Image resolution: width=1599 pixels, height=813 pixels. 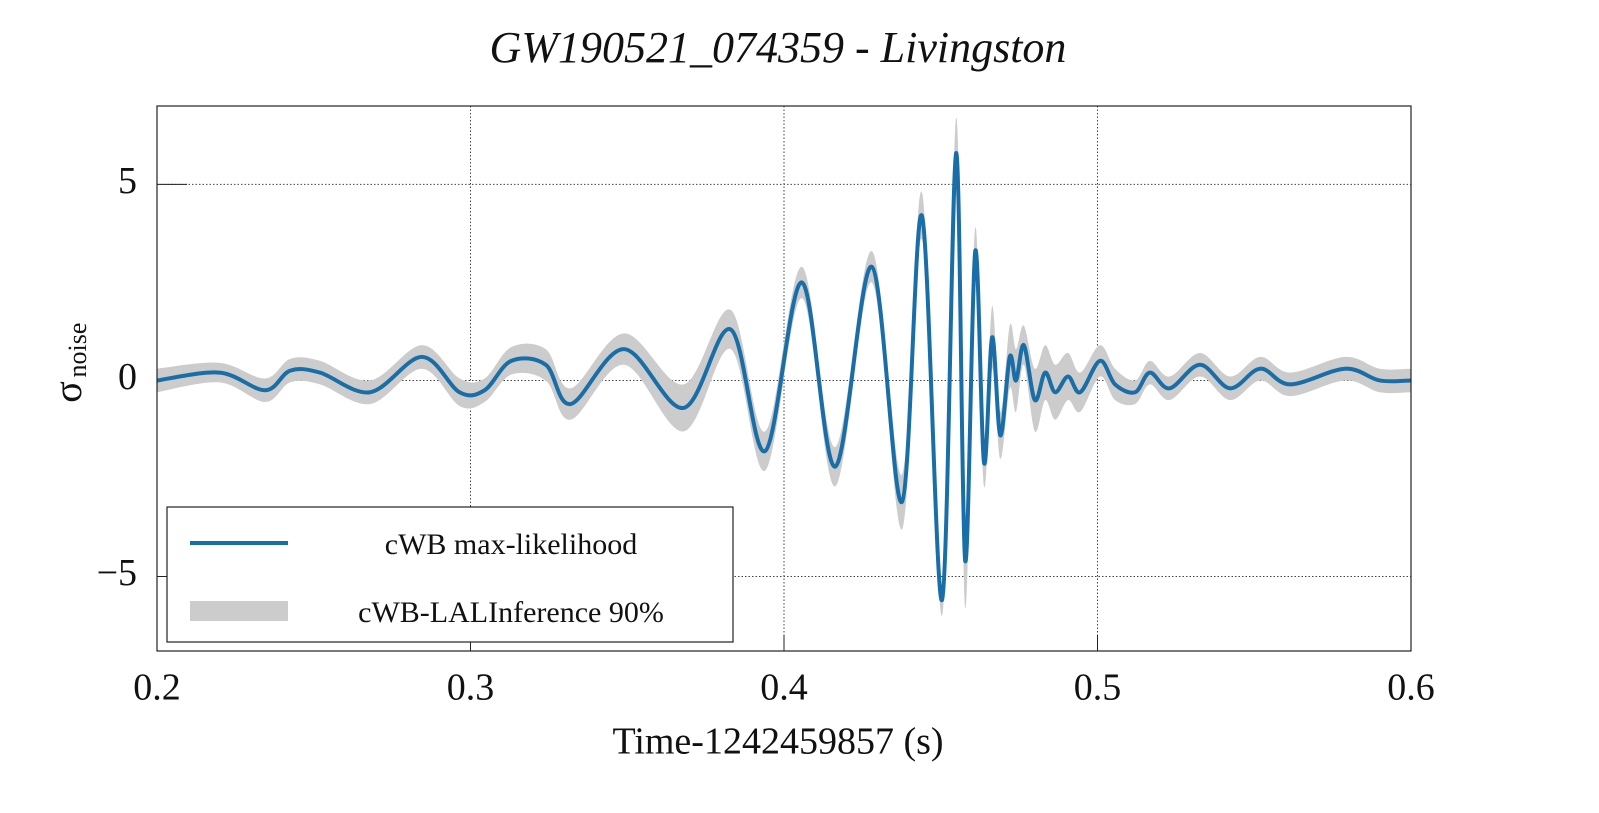 I want to click on x-tick-label: 0.6, so click(x=1411, y=688).